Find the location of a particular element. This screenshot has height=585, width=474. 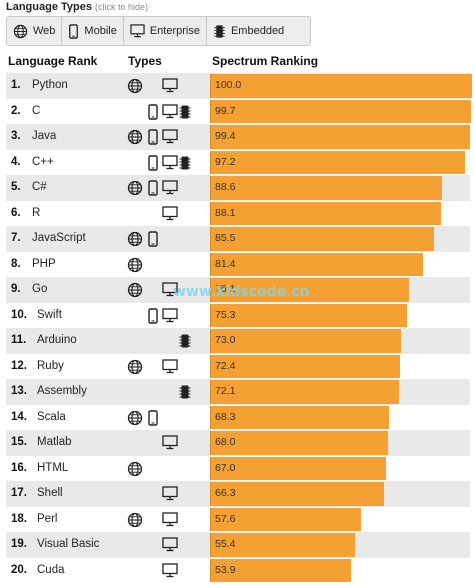

rank-number: 20. is located at coordinates (19, 569).